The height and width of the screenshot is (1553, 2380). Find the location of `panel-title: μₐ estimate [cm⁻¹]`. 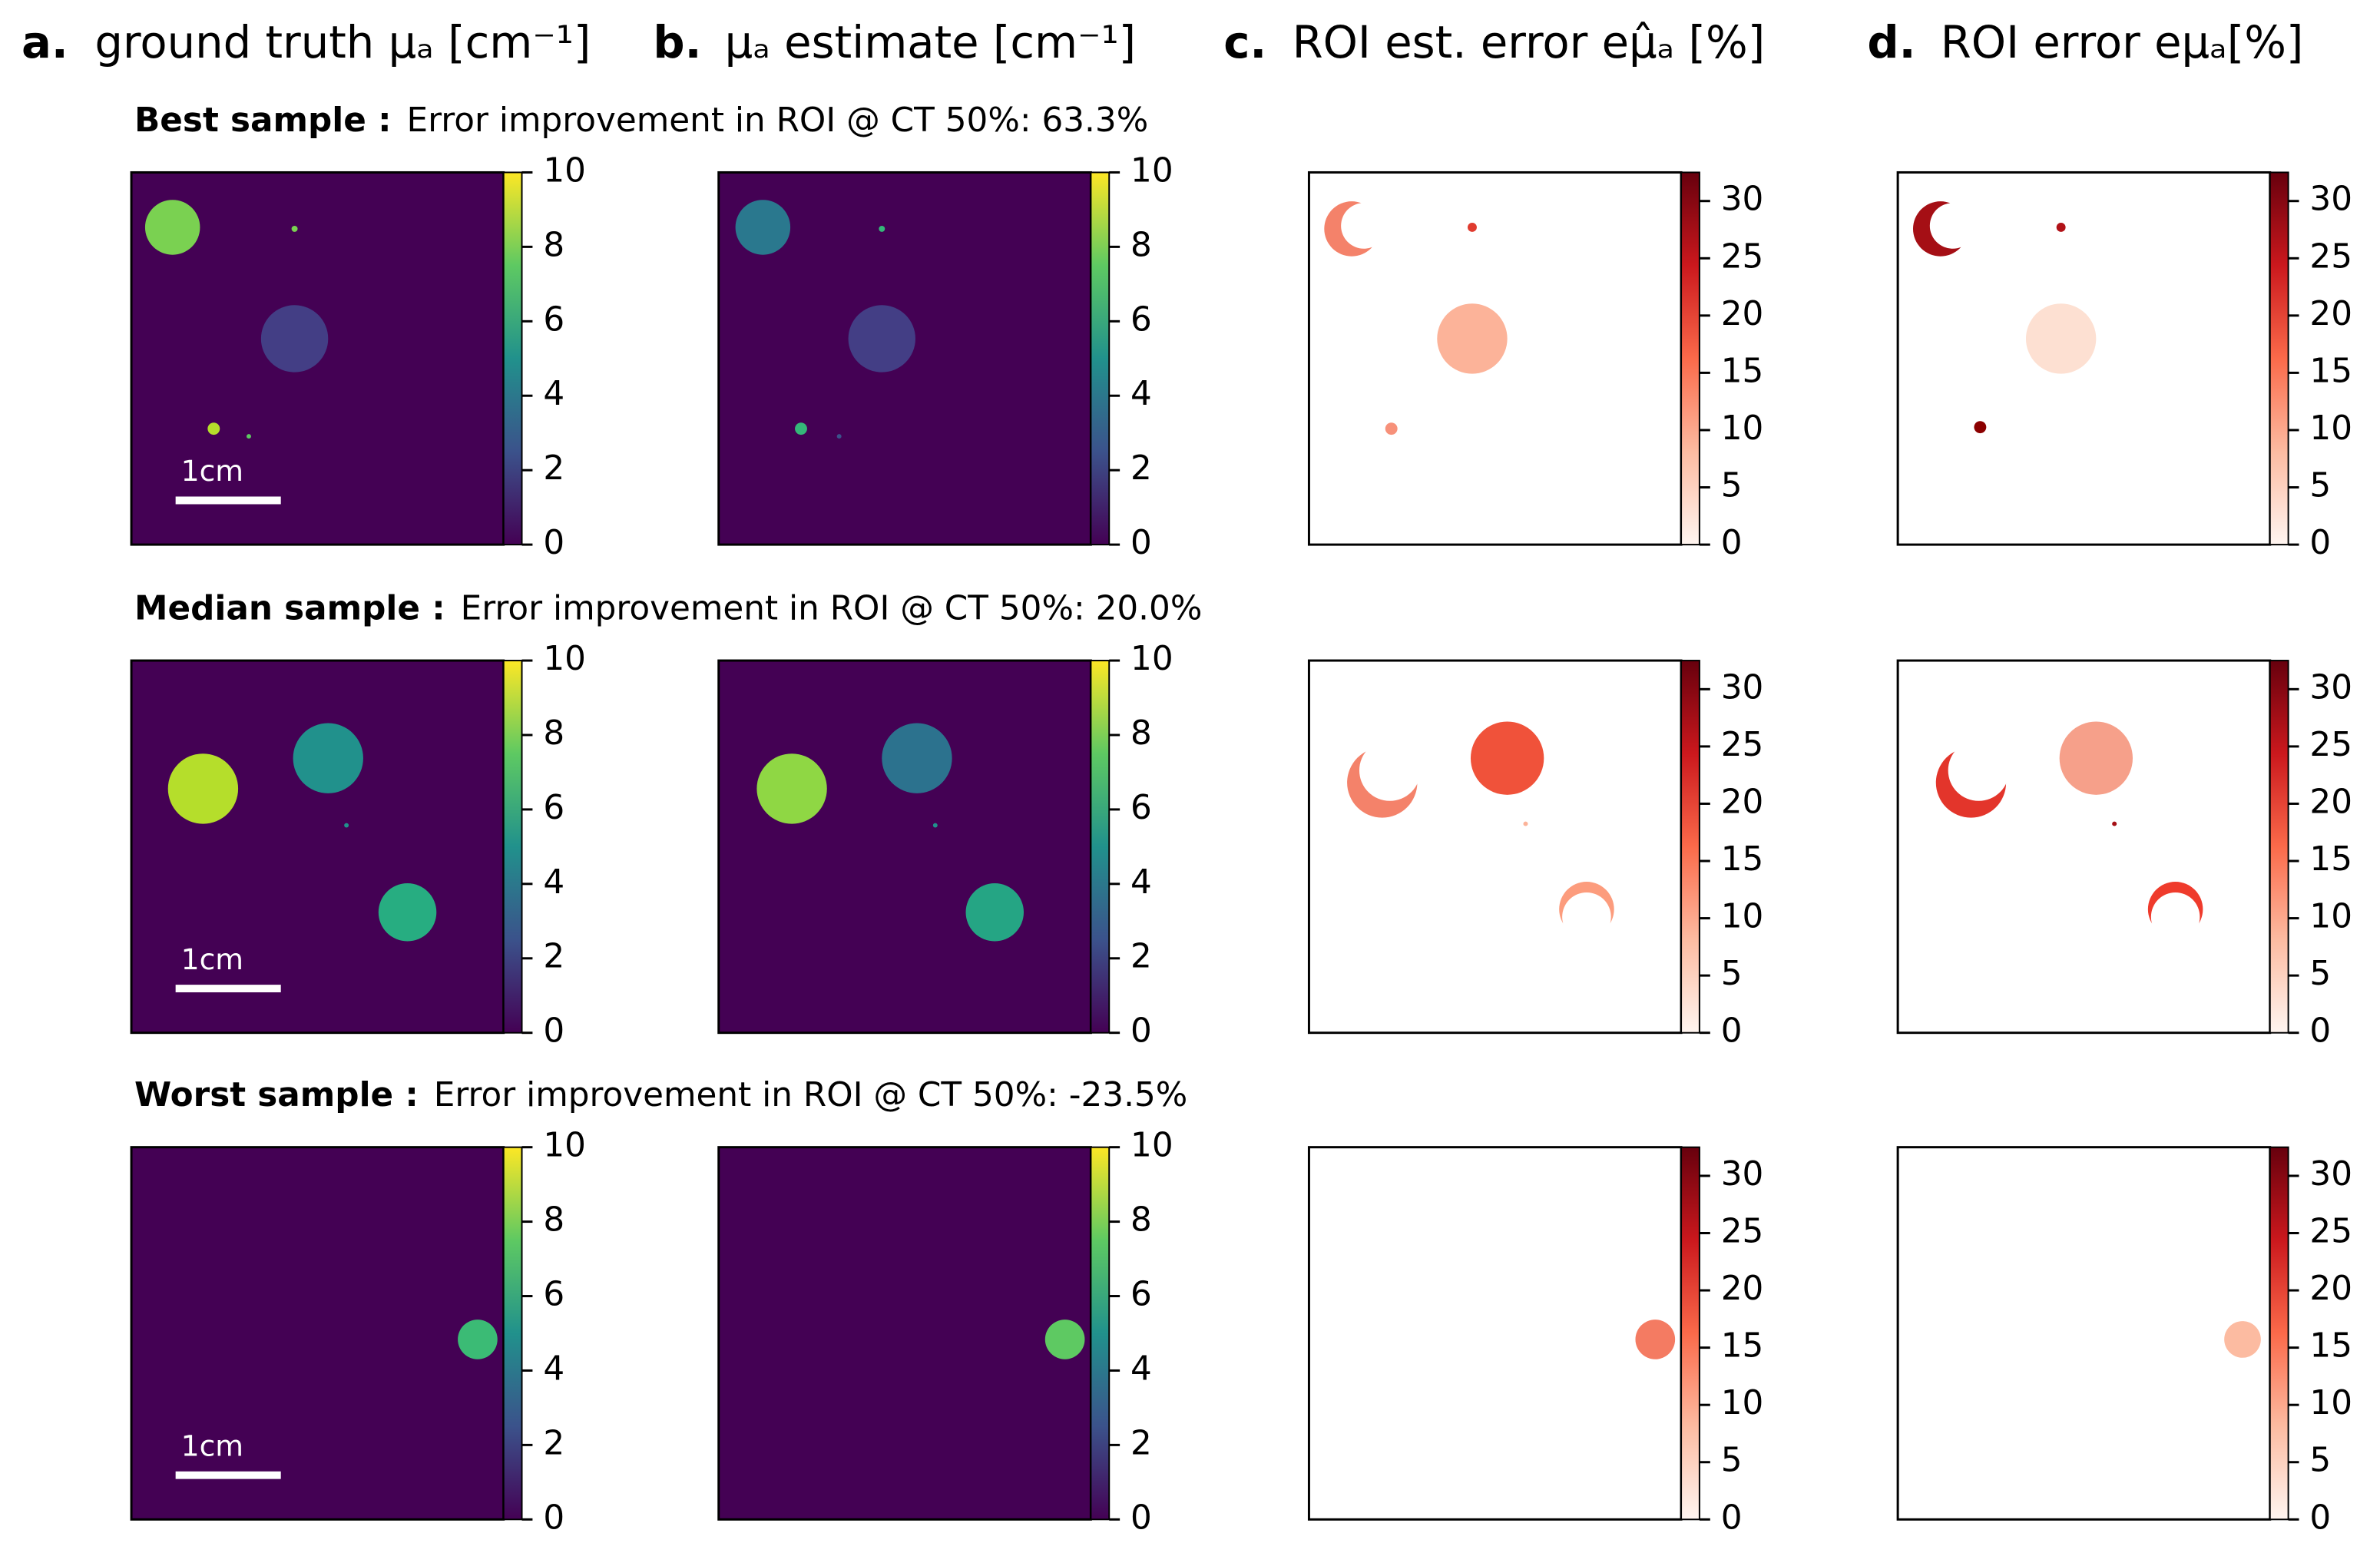

panel-title: μₐ estimate [cm⁻¹] is located at coordinates (930, 42).